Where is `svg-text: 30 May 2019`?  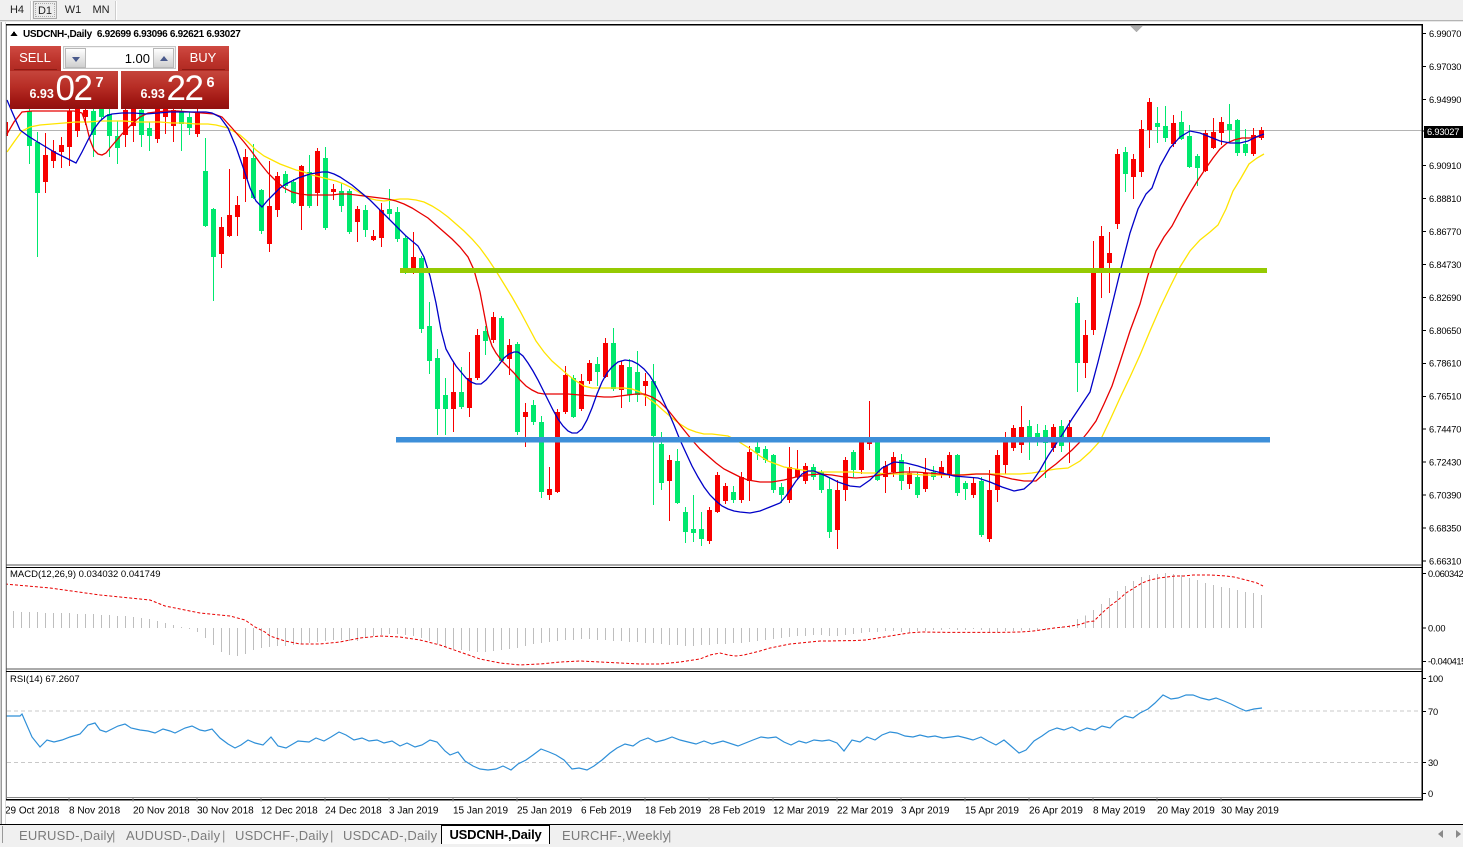
svg-text: 30 May 2019 is located at coordinates (1250, 811).